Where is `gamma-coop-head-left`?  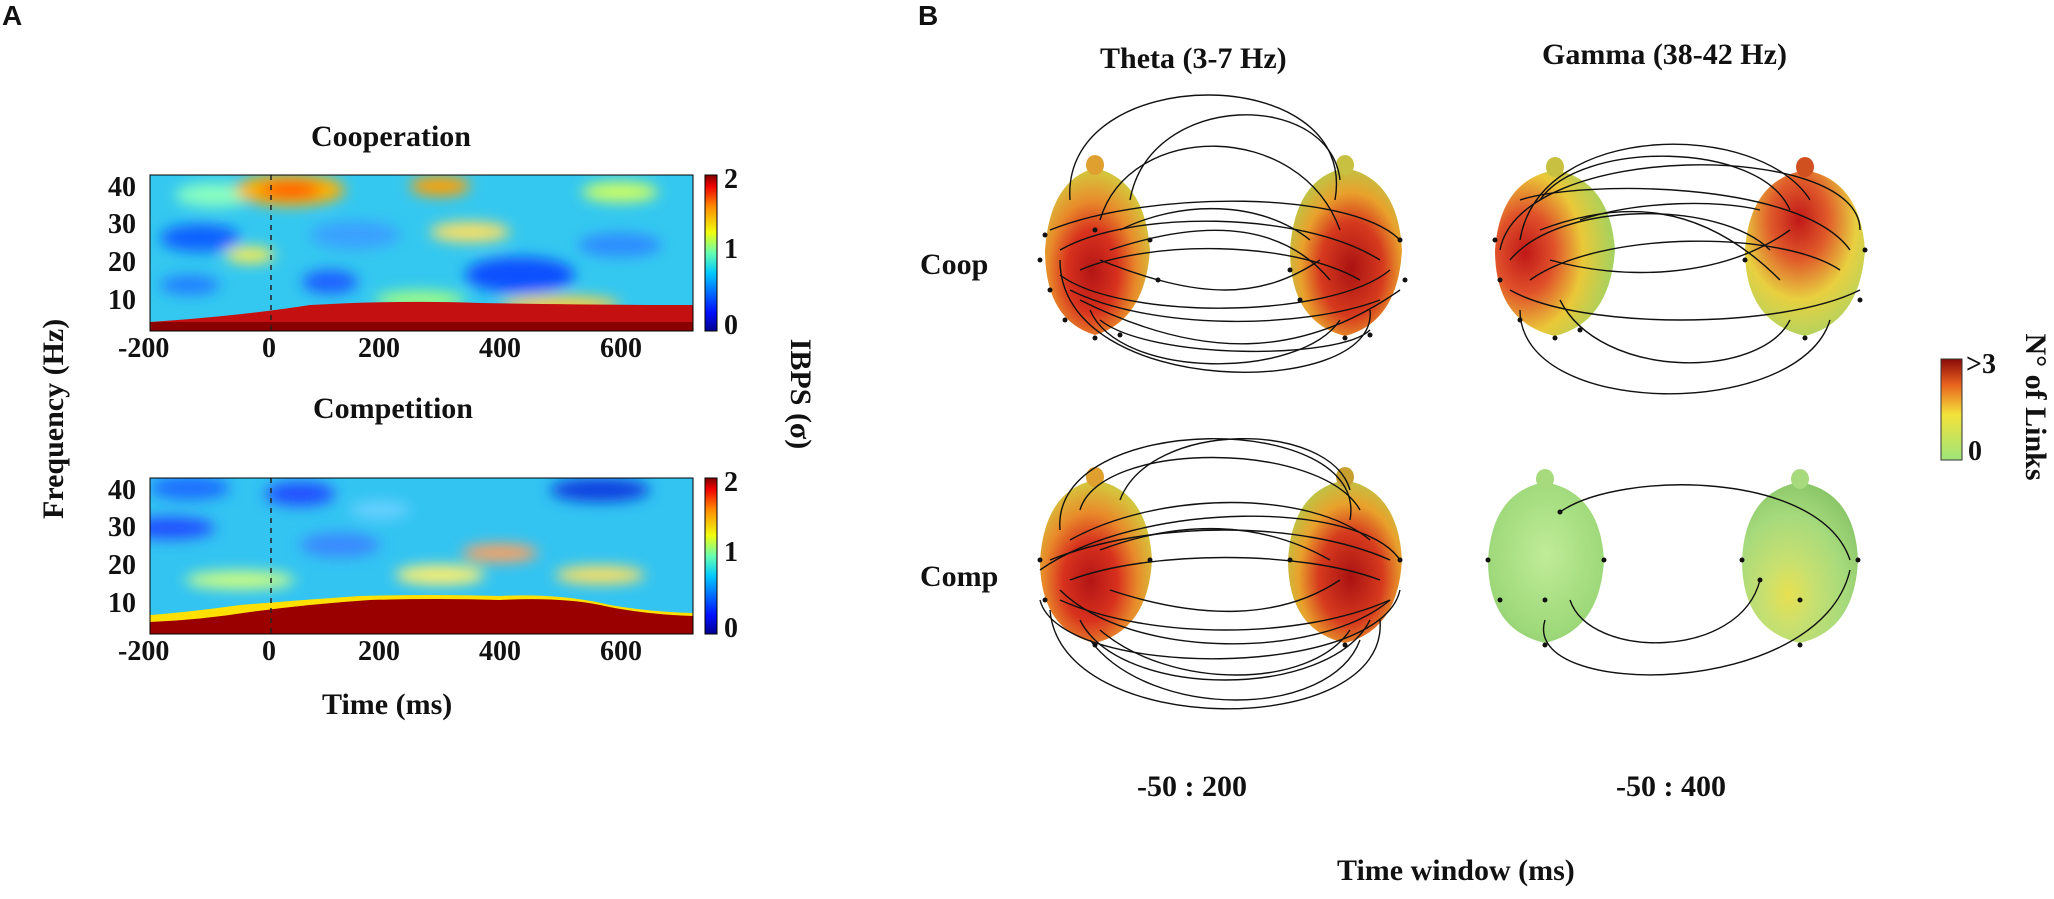
gamma-coop-head-left is located at coordinates (1555, 246).